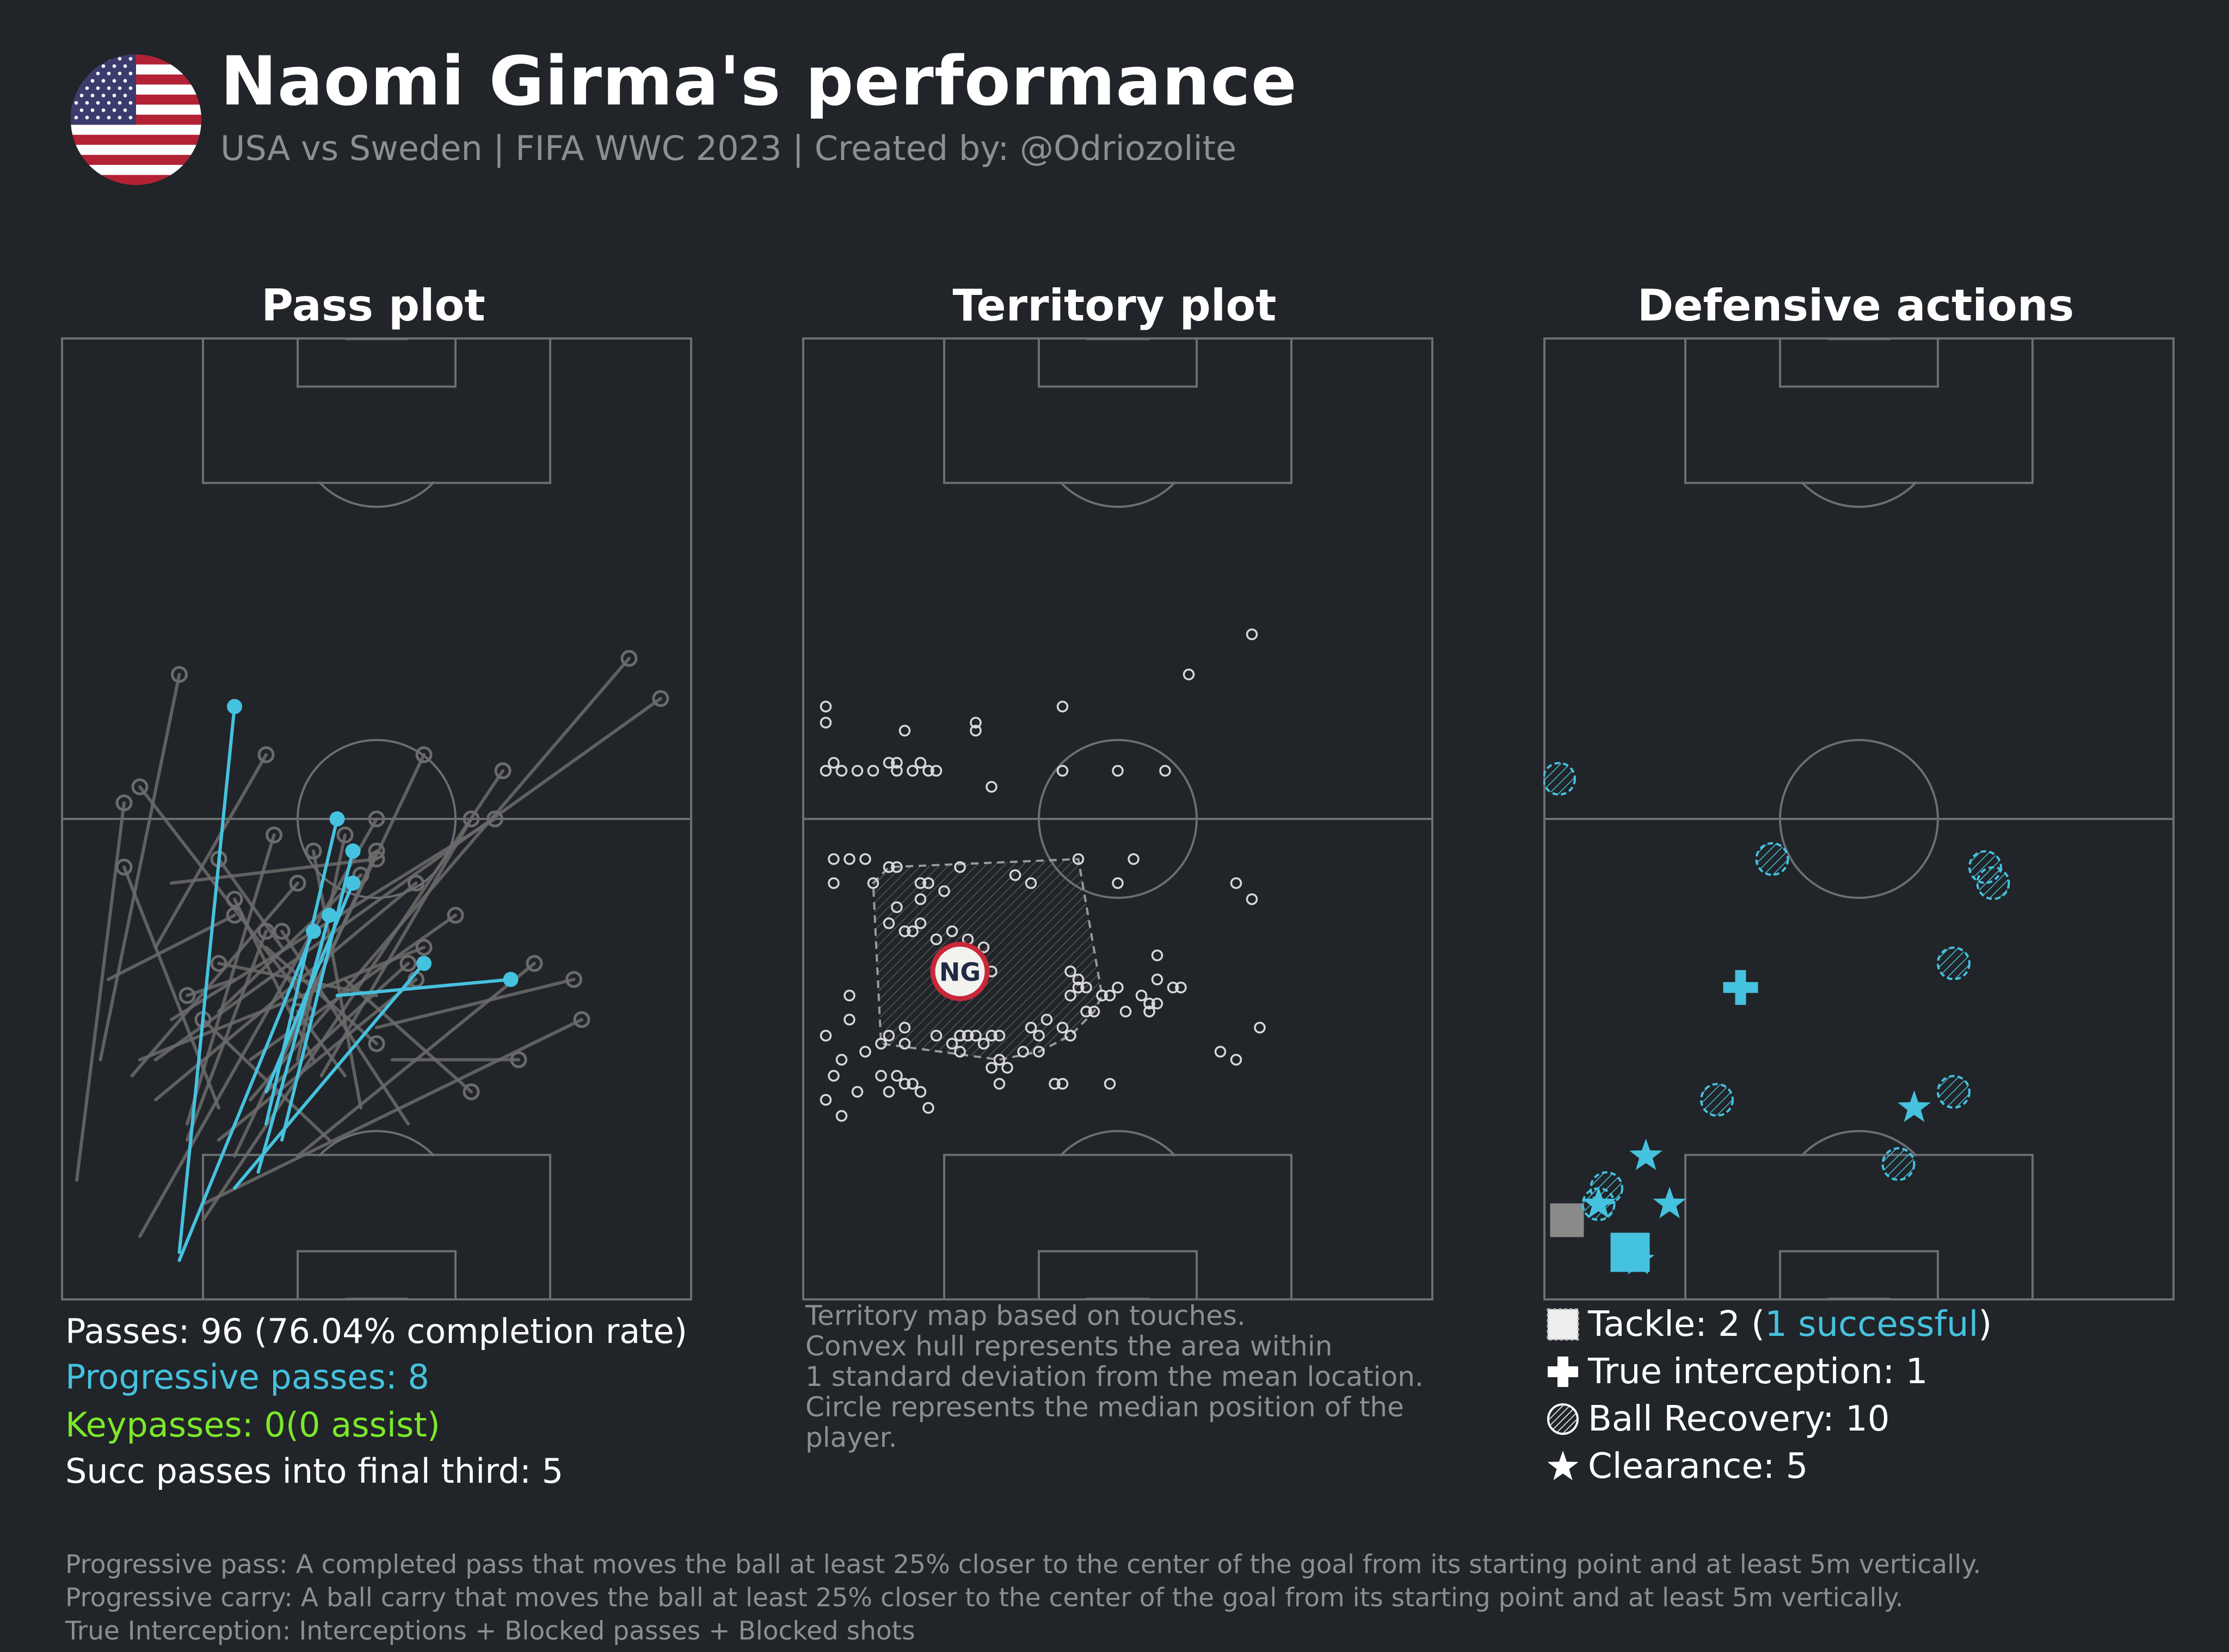  I want to click on hatched-circle-legend-icon, so click(1563, 1419).